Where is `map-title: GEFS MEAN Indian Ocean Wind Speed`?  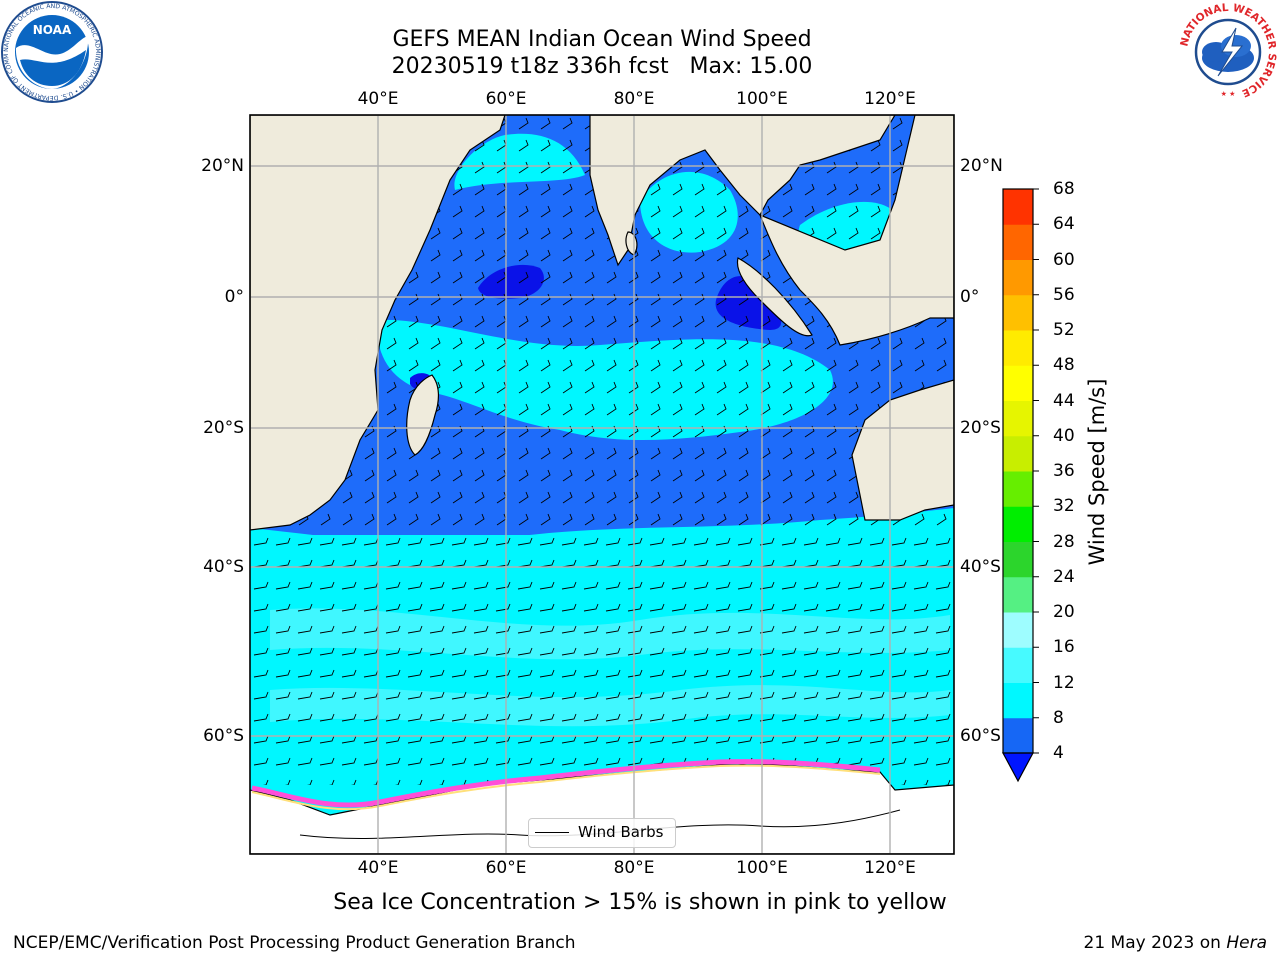
map-title: GEFS MEAN Indian Ocean Wind Speed is located at coordinates (602, 39).